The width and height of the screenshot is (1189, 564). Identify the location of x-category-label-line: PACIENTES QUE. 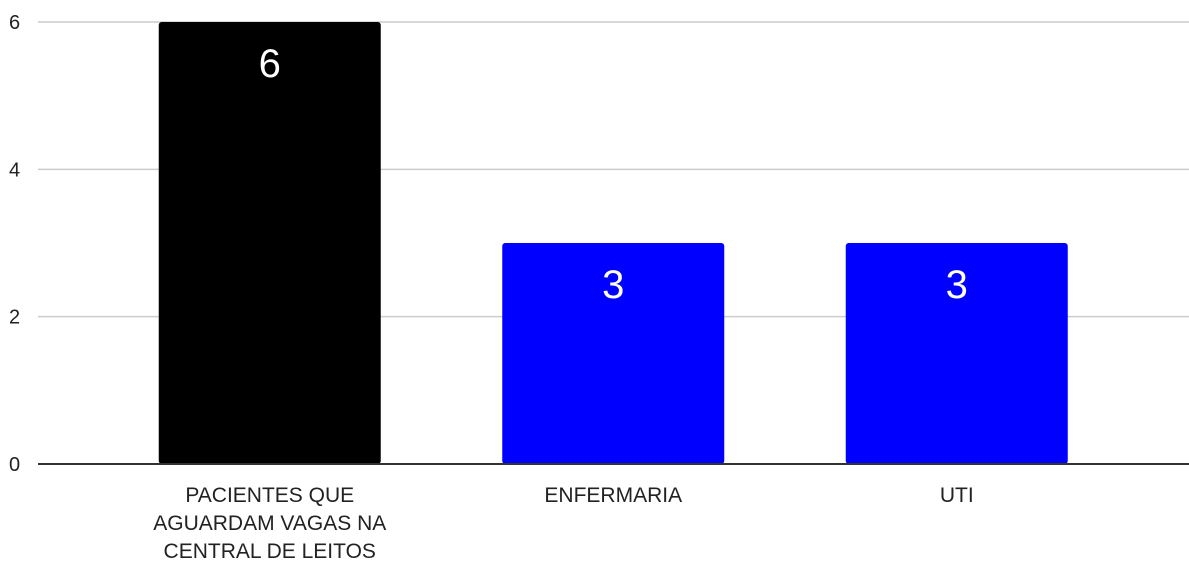
(269, 495).